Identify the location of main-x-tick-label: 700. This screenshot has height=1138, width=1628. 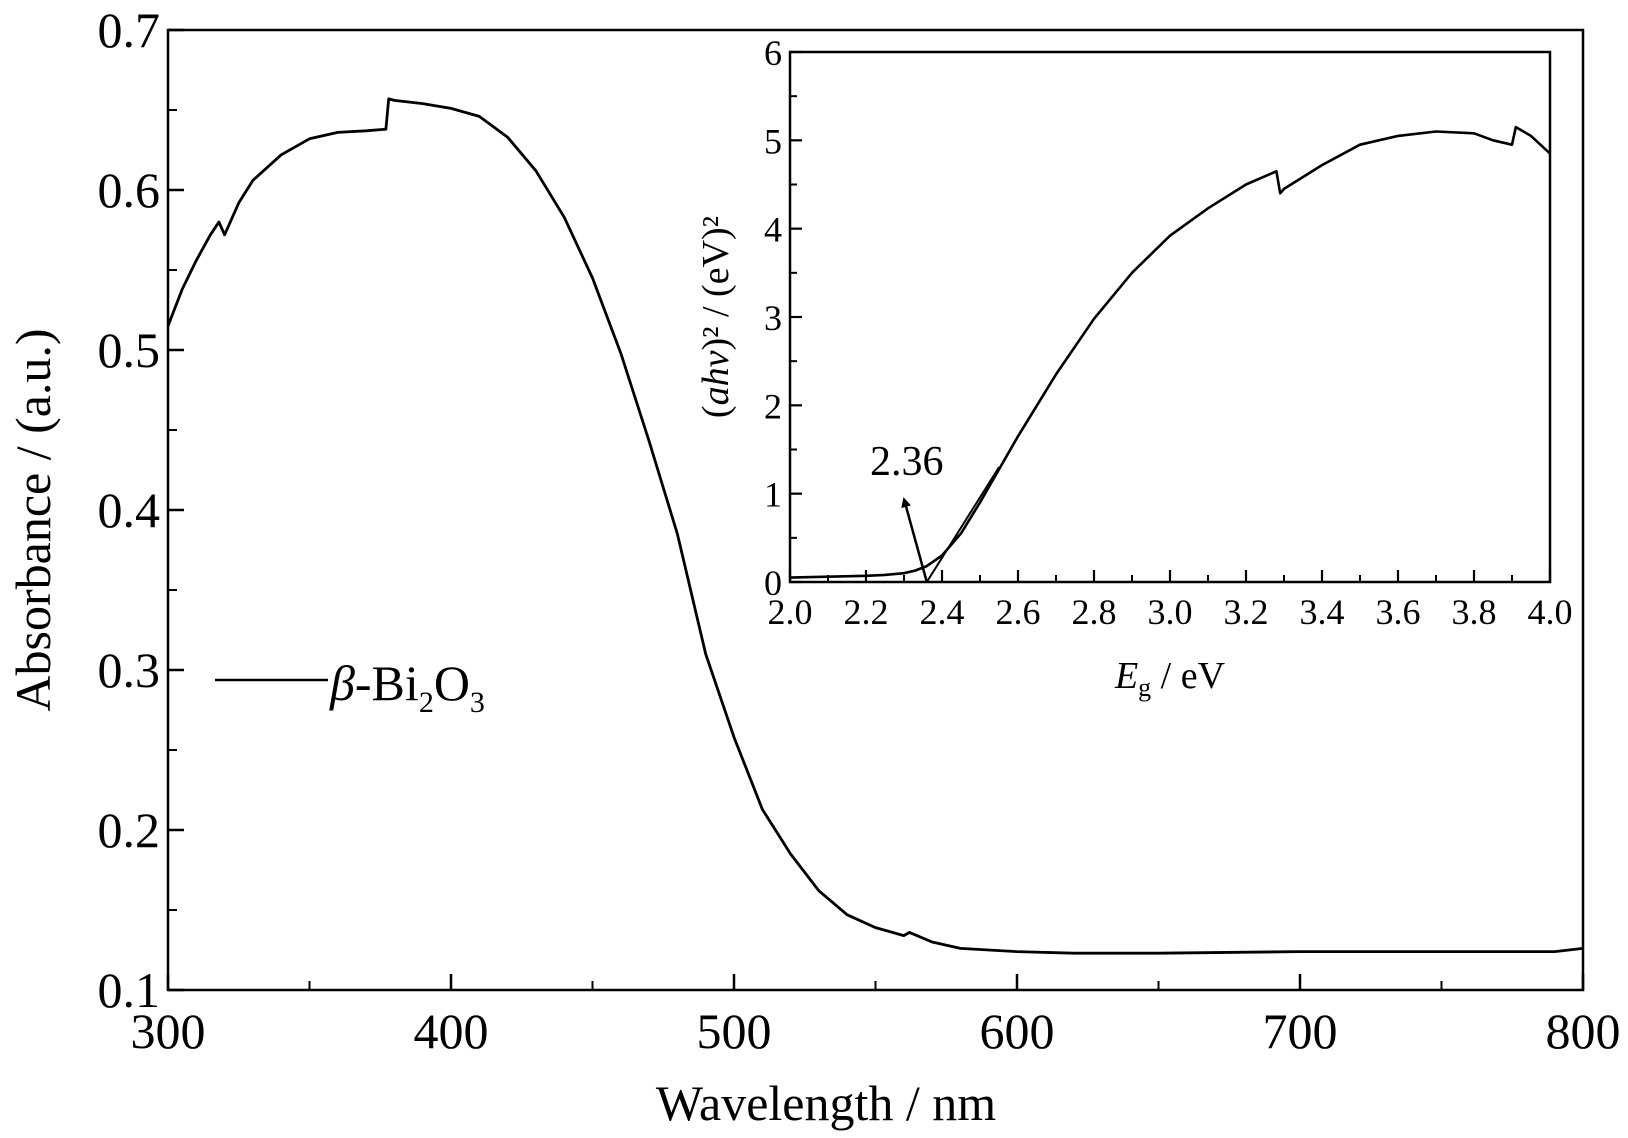
(1300, 1031).